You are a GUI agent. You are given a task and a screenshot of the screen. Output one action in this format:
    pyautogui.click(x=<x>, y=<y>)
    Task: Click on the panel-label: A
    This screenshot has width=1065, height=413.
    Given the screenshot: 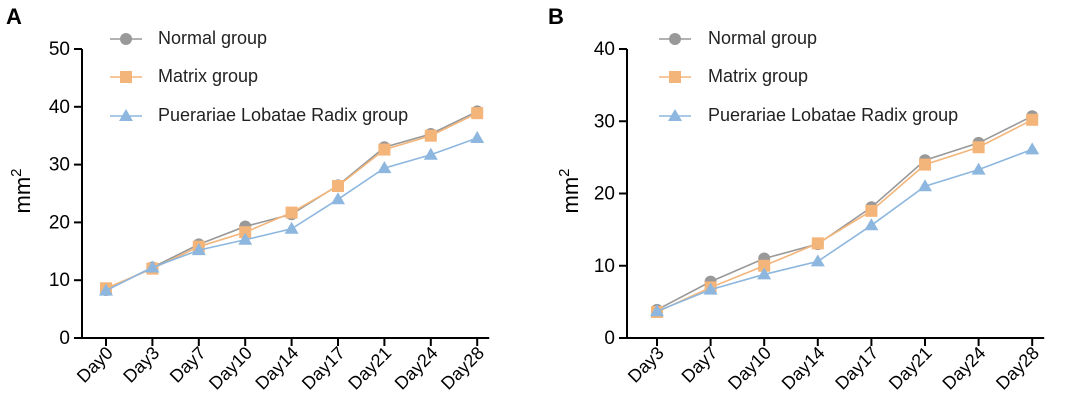 What is the action you would take?
    pyautogui.click(x=14, y=16)
    